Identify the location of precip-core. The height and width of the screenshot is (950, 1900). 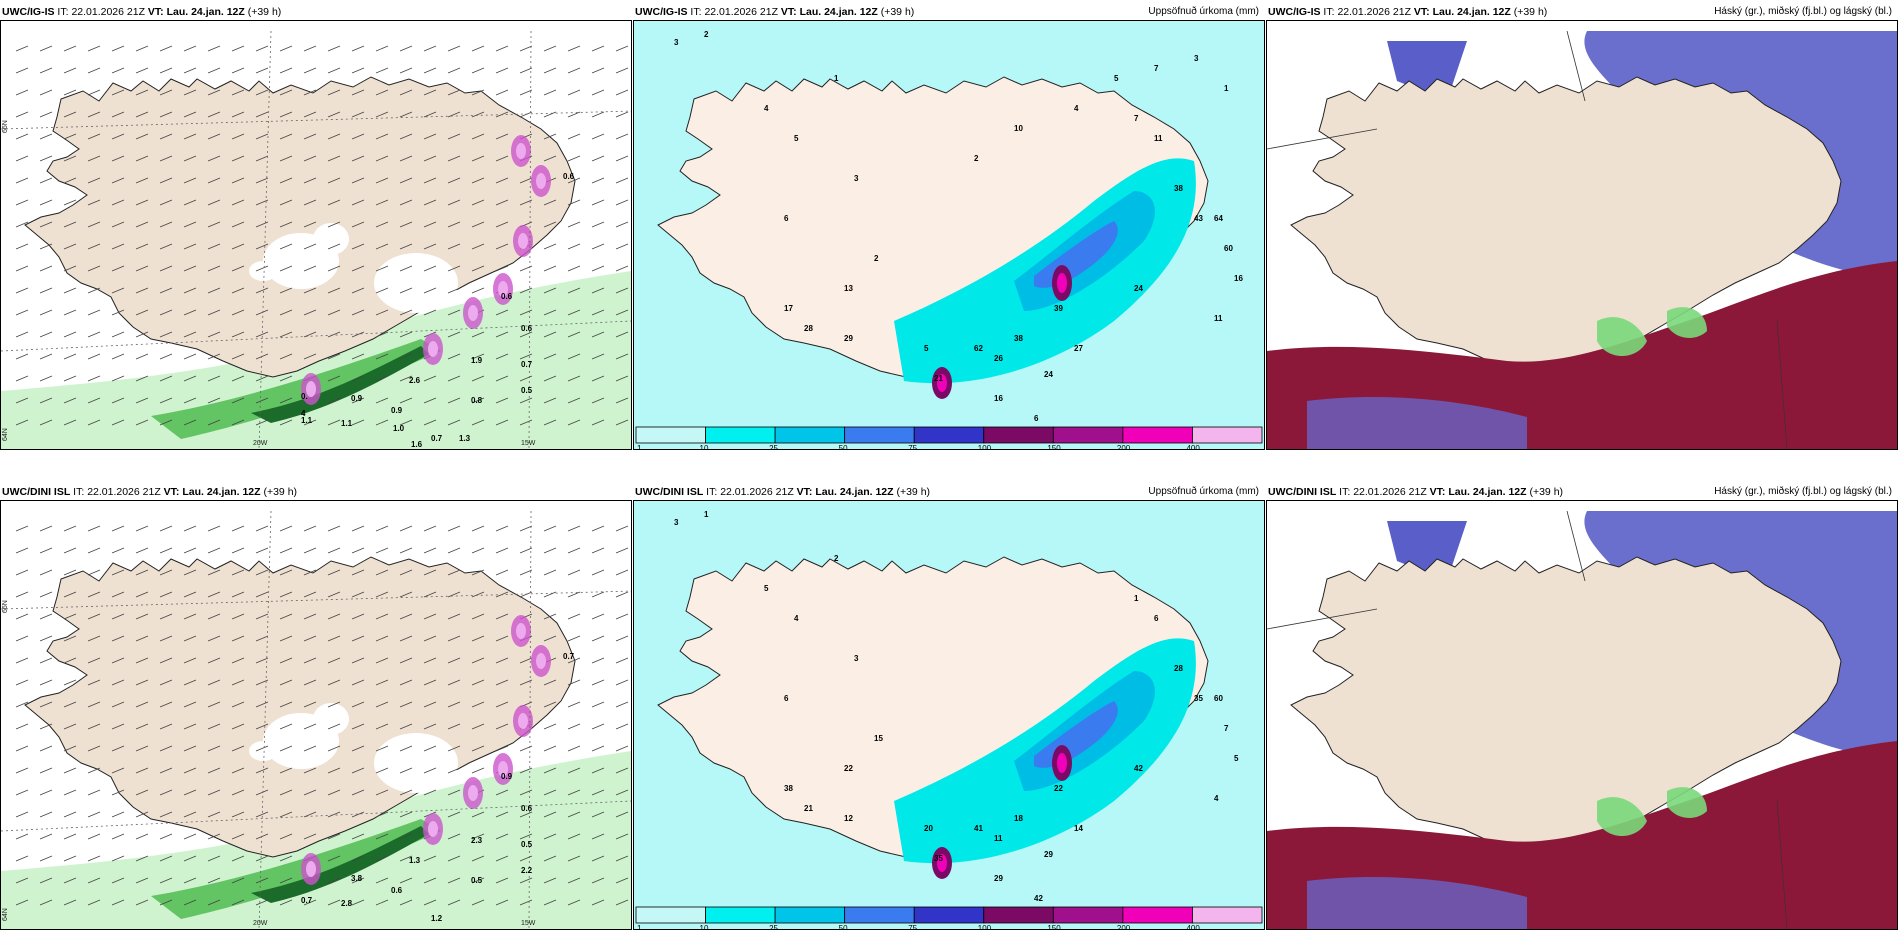
(473, 313).